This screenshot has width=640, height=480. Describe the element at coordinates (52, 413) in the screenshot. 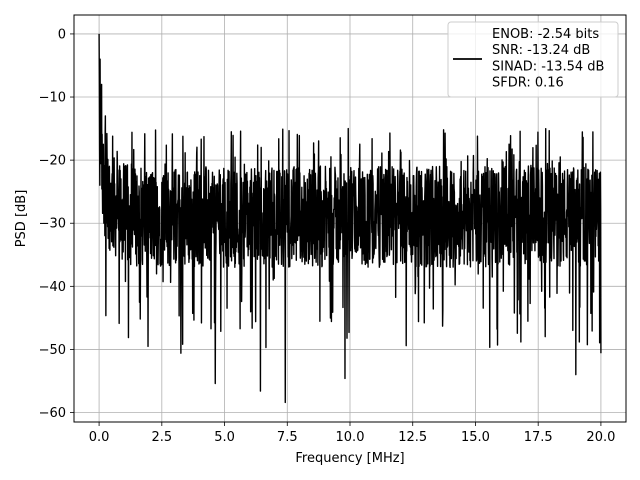

I see `y-tick-label: −60` at that location.